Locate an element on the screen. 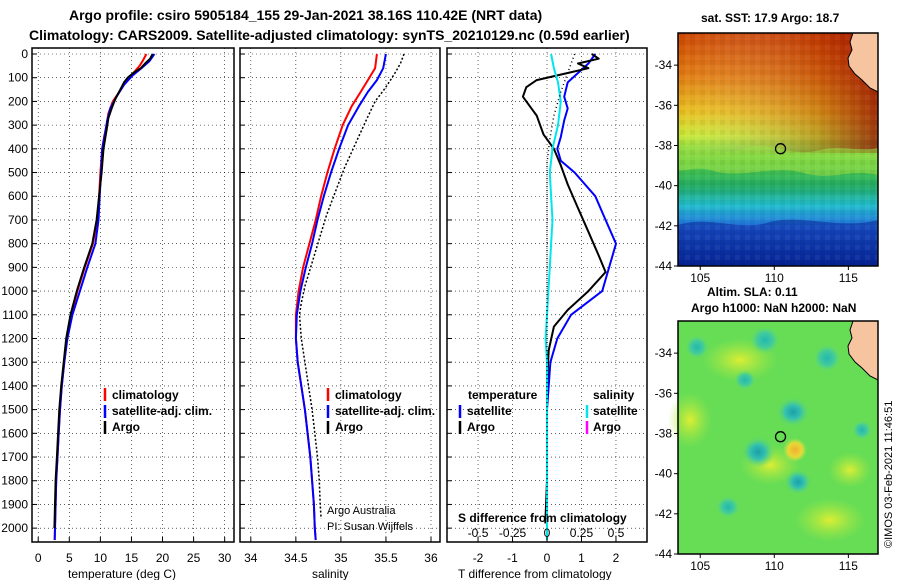  legend-salinity-heading: salinity is located at coordinates (614, 395).